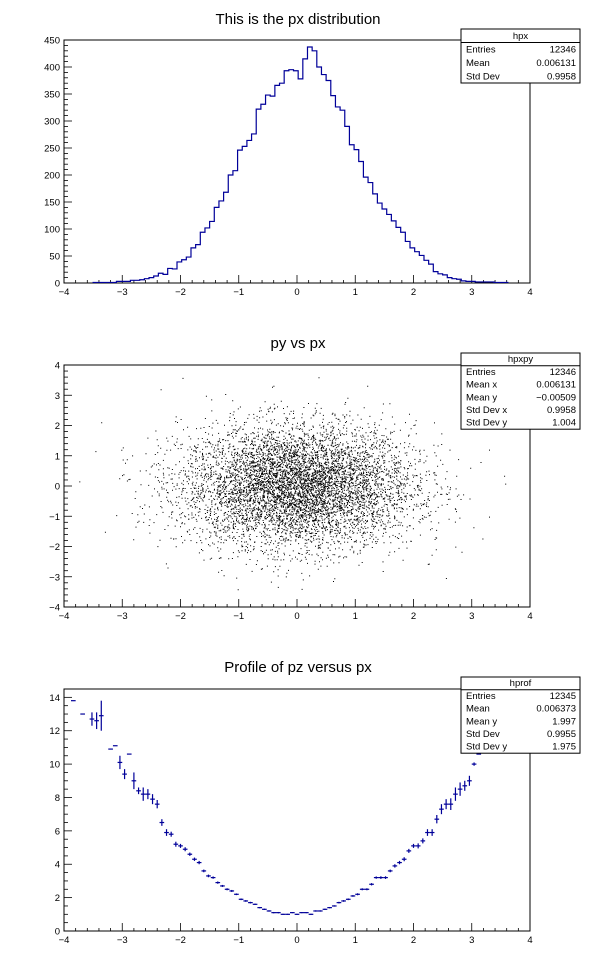 Image resolution: width=596 pixels, height=977 pixels. I want to click on y-tick-label: 450, so click(52, 41).